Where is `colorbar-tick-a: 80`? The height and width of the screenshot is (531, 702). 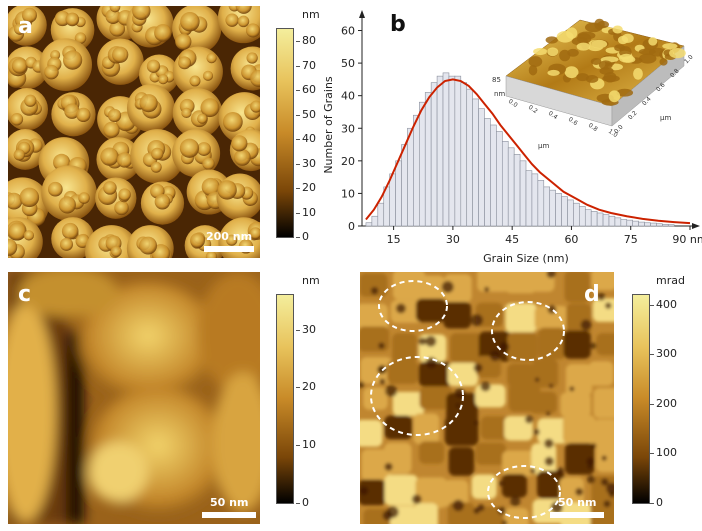 colorbar-tick-a: 80 is located at coordinates (309, 41).